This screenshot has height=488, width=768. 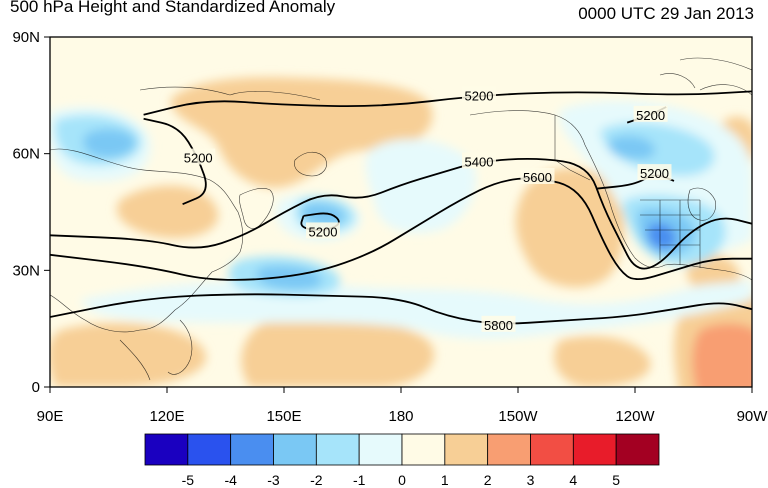 I want to click on colorbar-tick-label: 2, so click(x=488, y=480).